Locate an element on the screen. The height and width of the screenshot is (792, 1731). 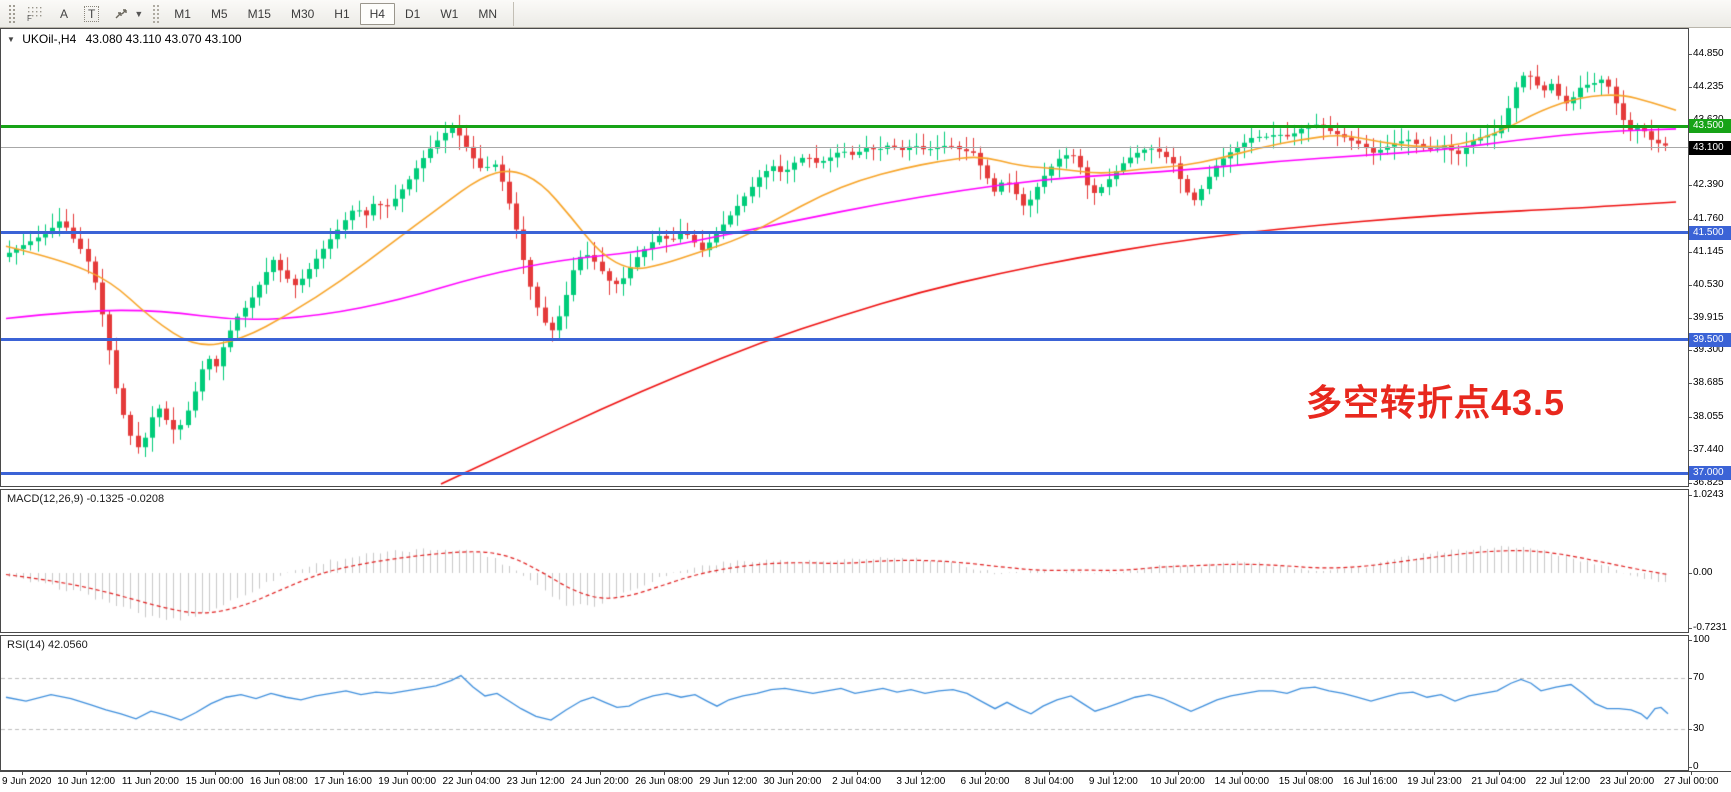
timeframe-button-m5: M5 is located at coordinates (219, 14).